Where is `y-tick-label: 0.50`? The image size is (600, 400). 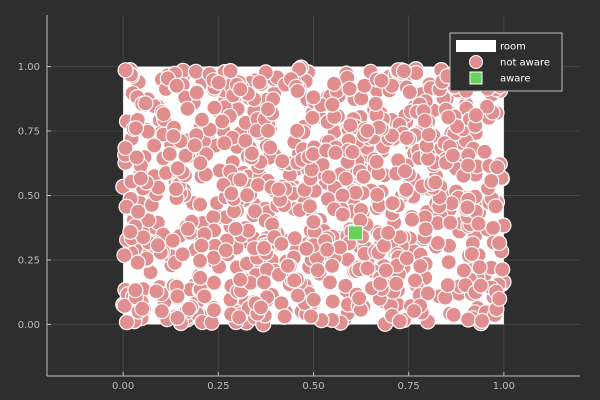
y-tick-label: 0.50 is located at coordinates (29, 196).